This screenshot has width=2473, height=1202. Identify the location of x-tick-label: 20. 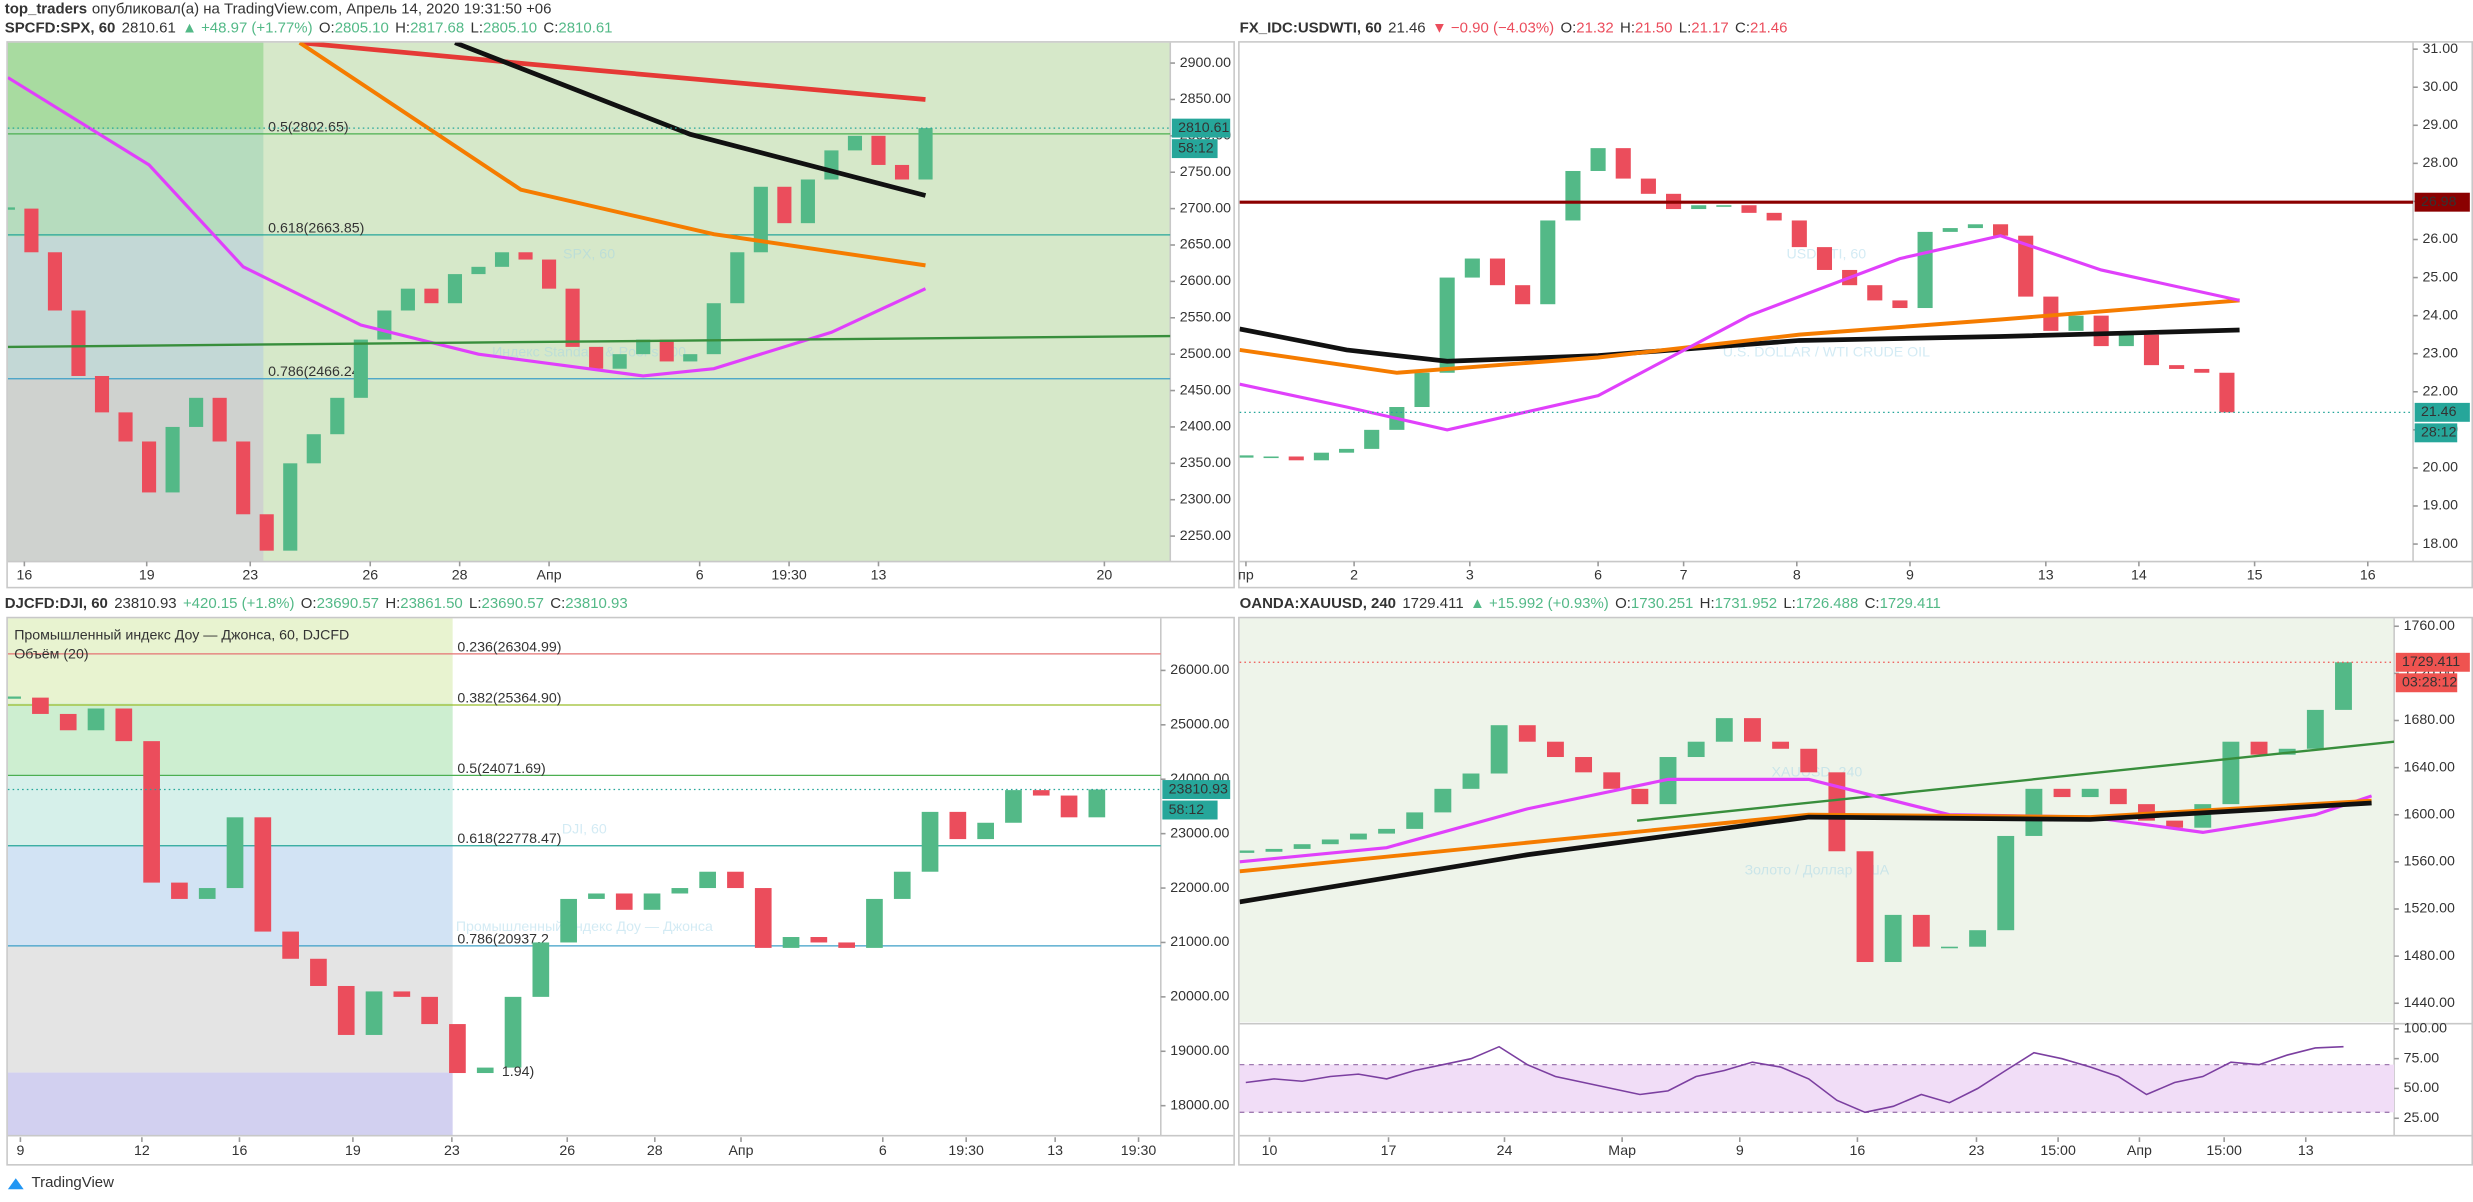
(1104, 576).